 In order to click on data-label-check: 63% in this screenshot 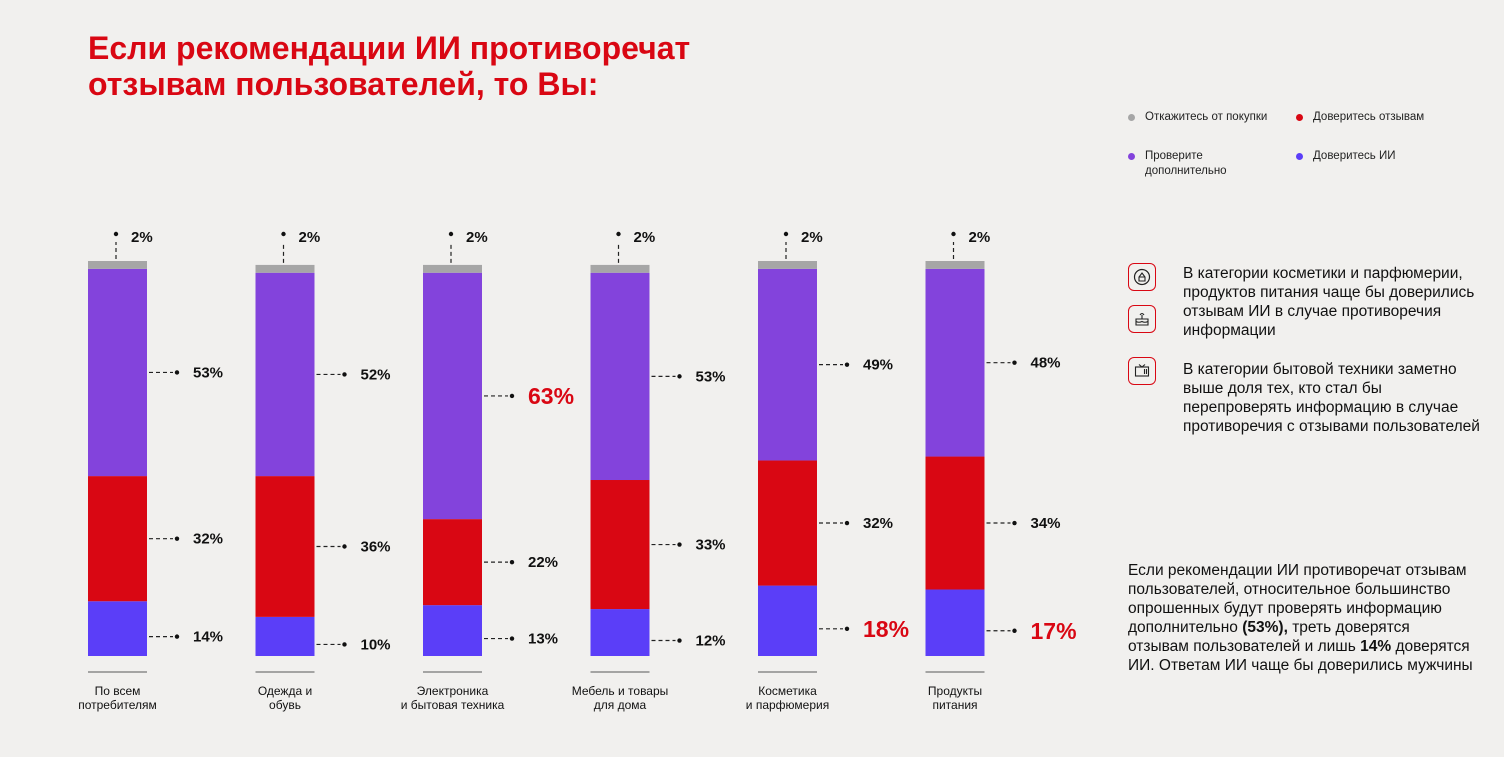, I will do `click(551, 396)`.